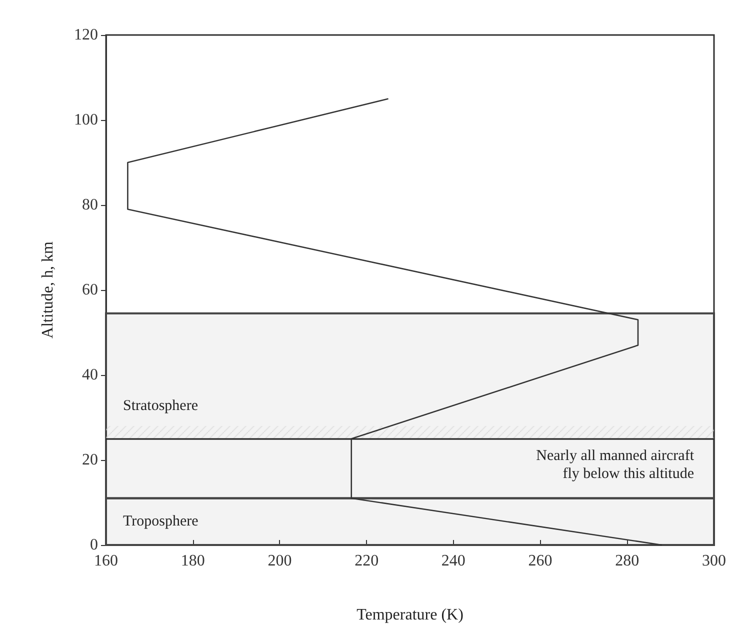 Image resolution: width=755 pixels, height=644 pixels. I want to click on x-axis-title: Temperature (K), so click(410, 615).